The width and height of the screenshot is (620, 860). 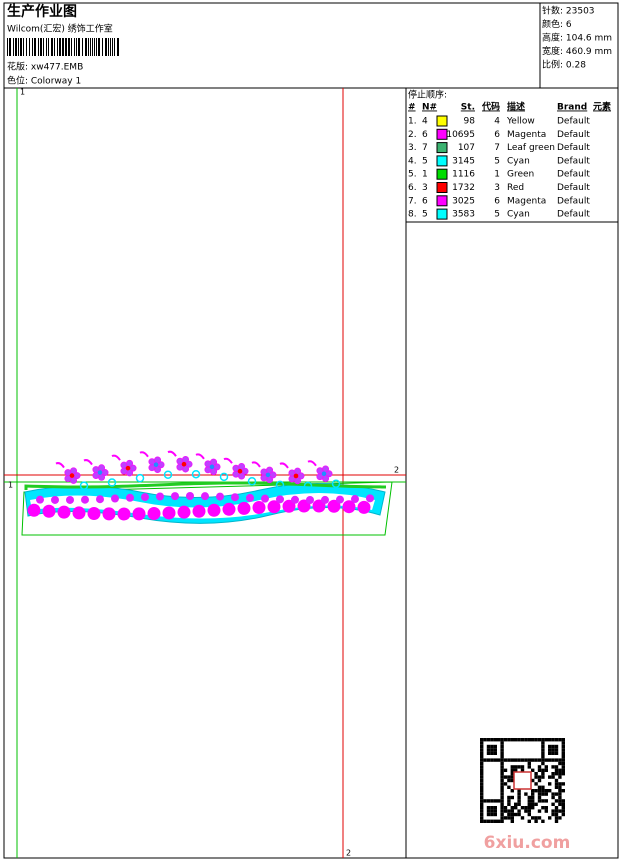 What do you see at coordinates (425, 188) in the screenshot?
I see `needle: 3` at bounding box center [425, 188].